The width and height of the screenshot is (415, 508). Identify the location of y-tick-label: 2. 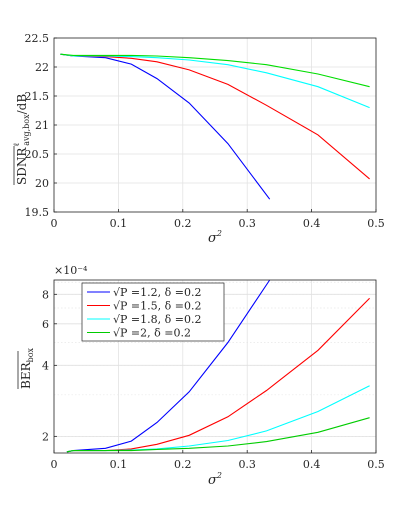
(45, 436).